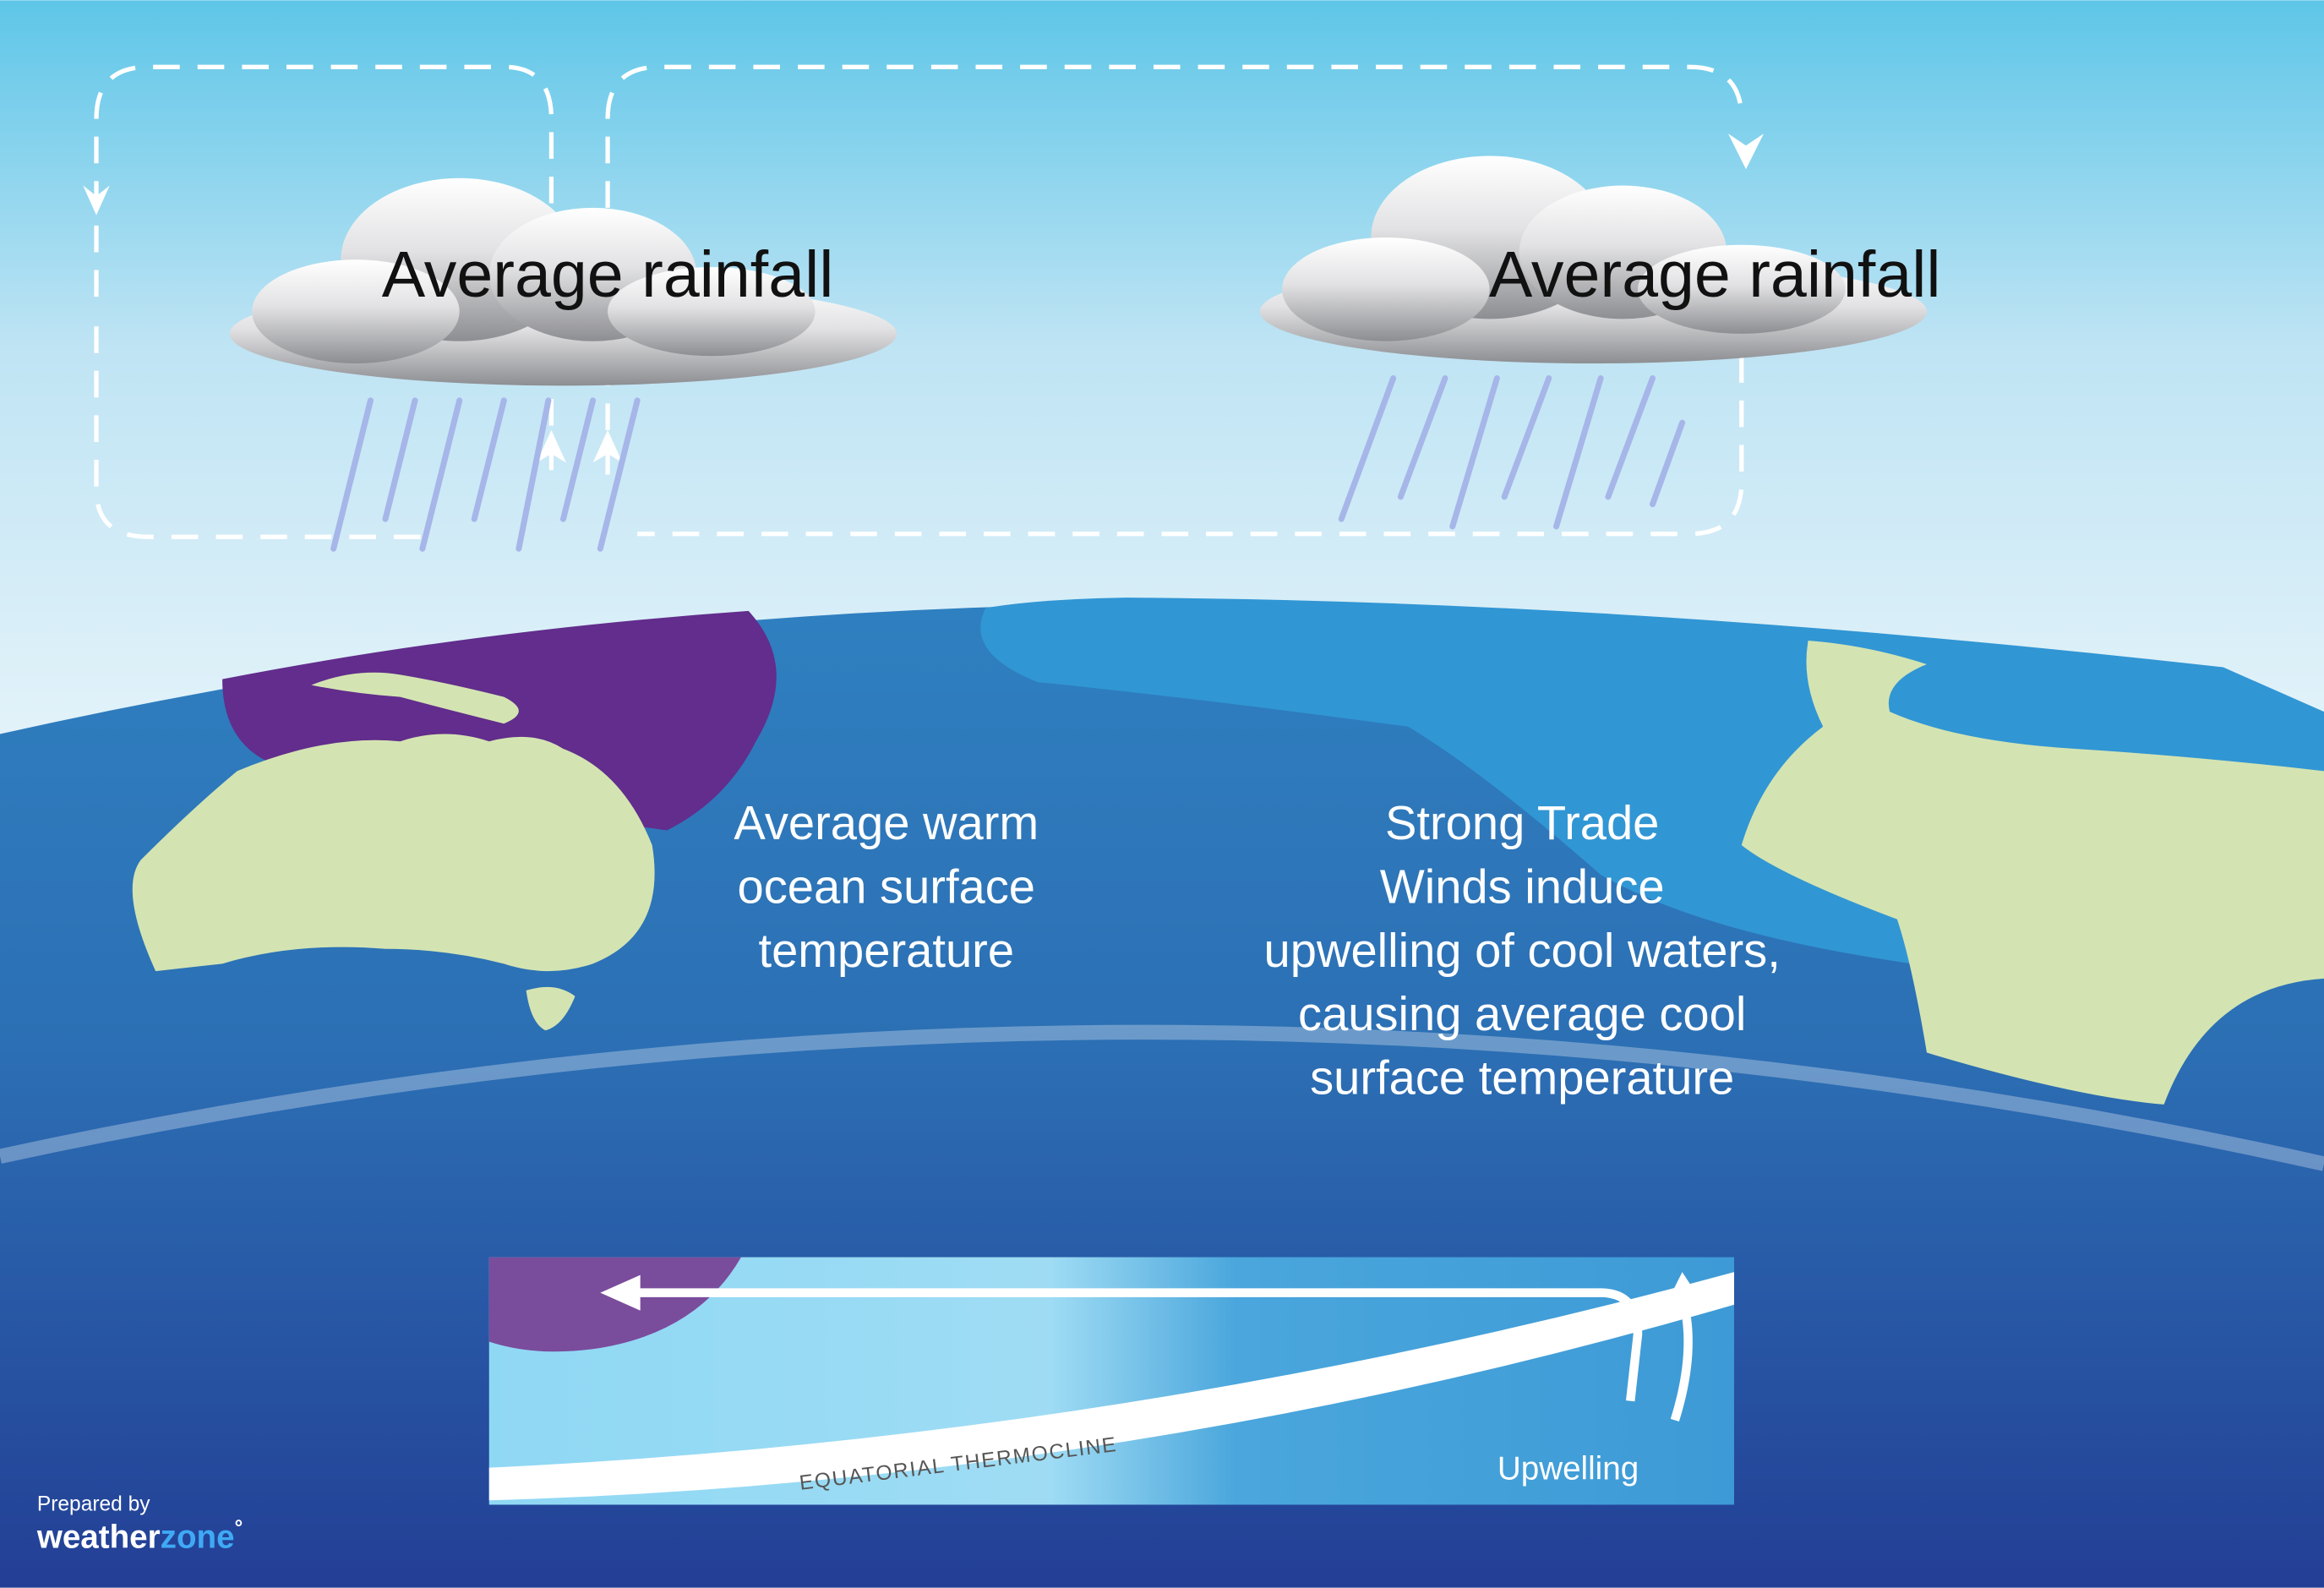 This screenshot has height=1588, width=2324. I want to click on ocean-label-line: Winds induce, so click(1522, 886).